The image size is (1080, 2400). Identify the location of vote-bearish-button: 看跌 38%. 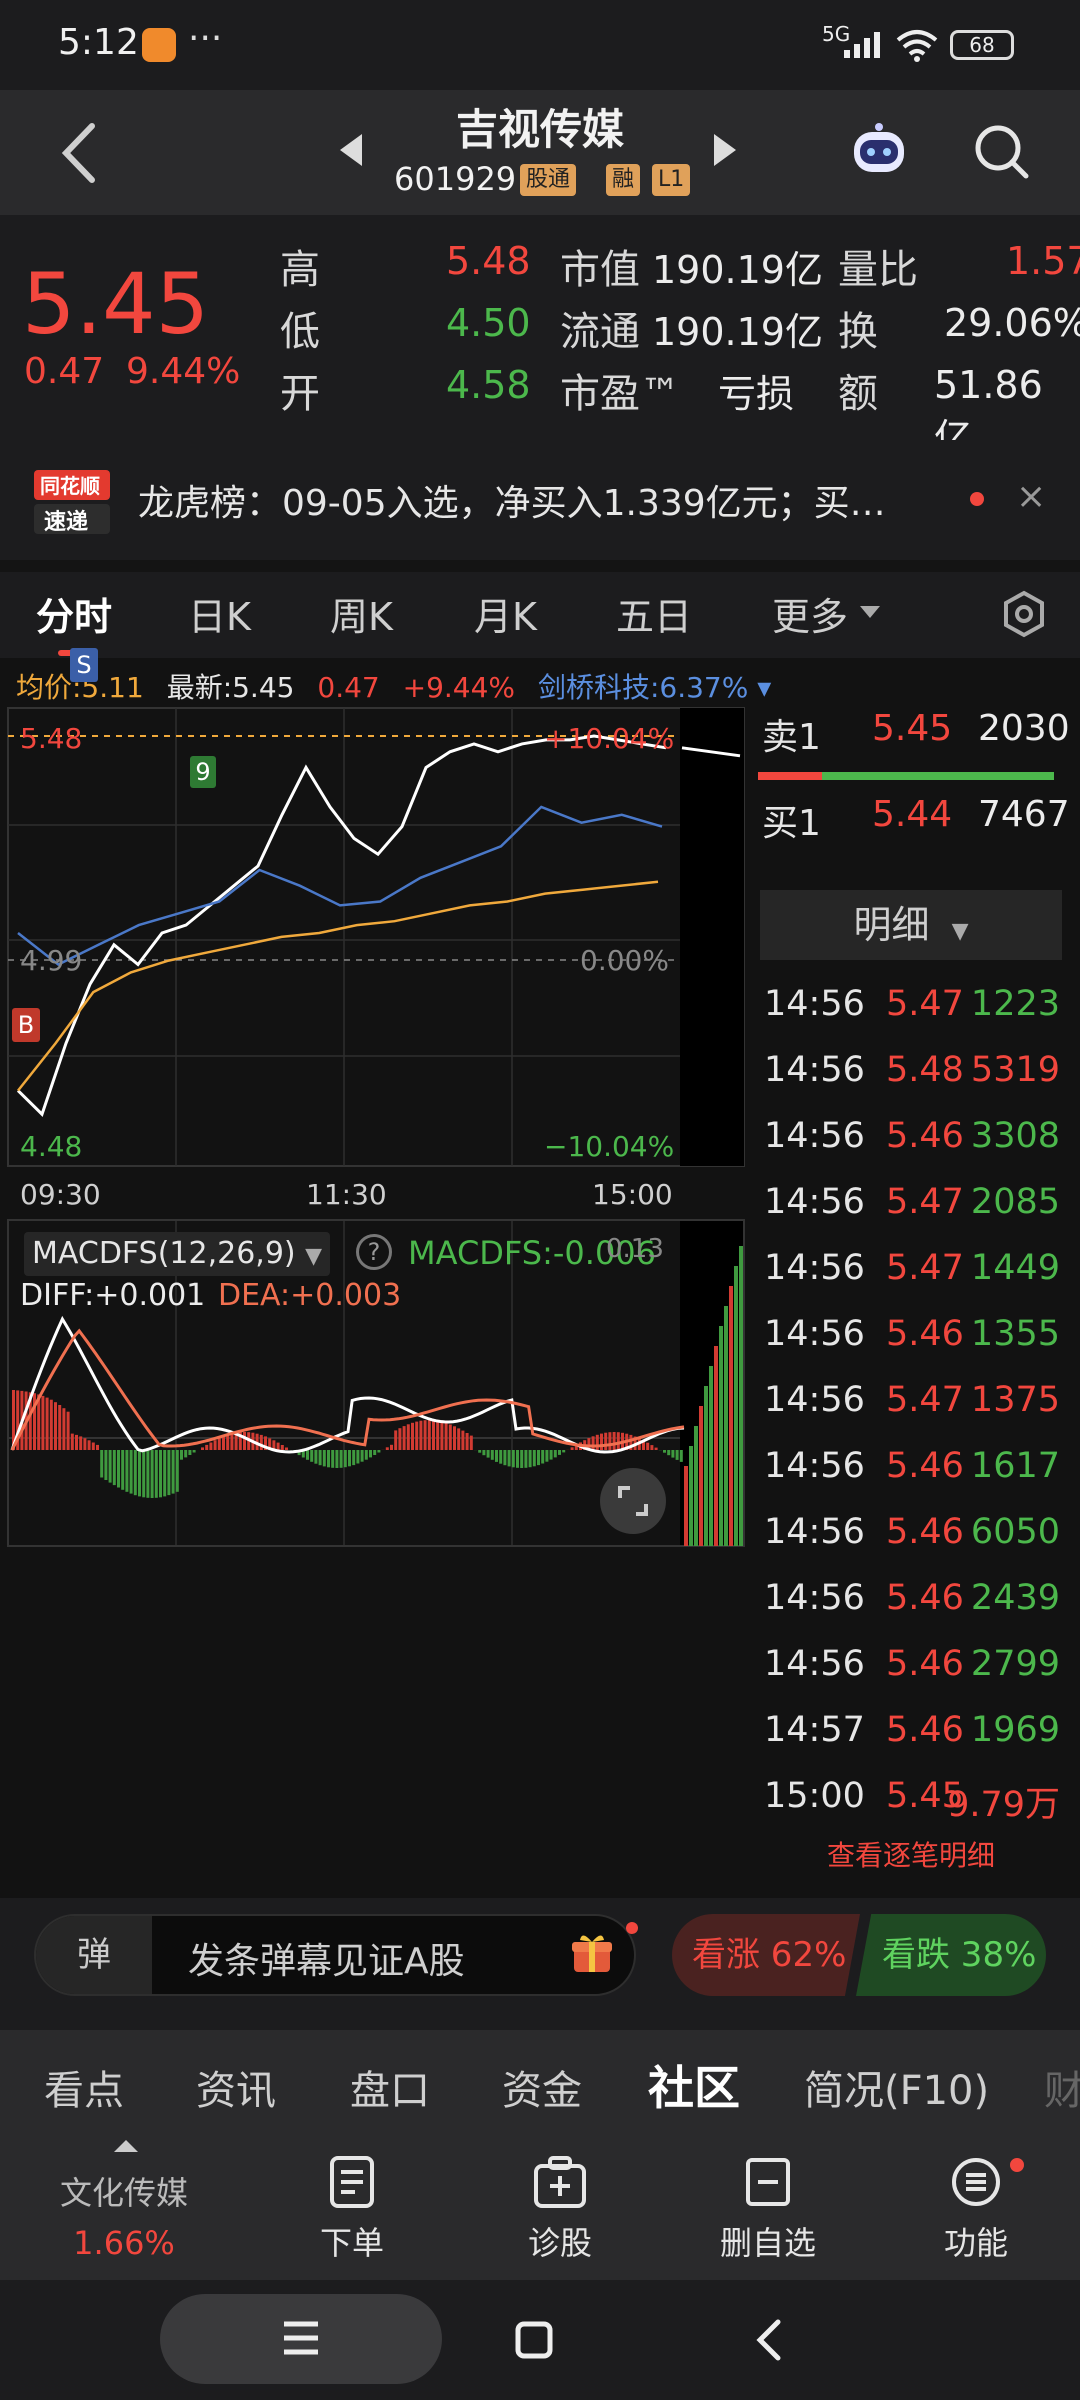
(951, 1955).